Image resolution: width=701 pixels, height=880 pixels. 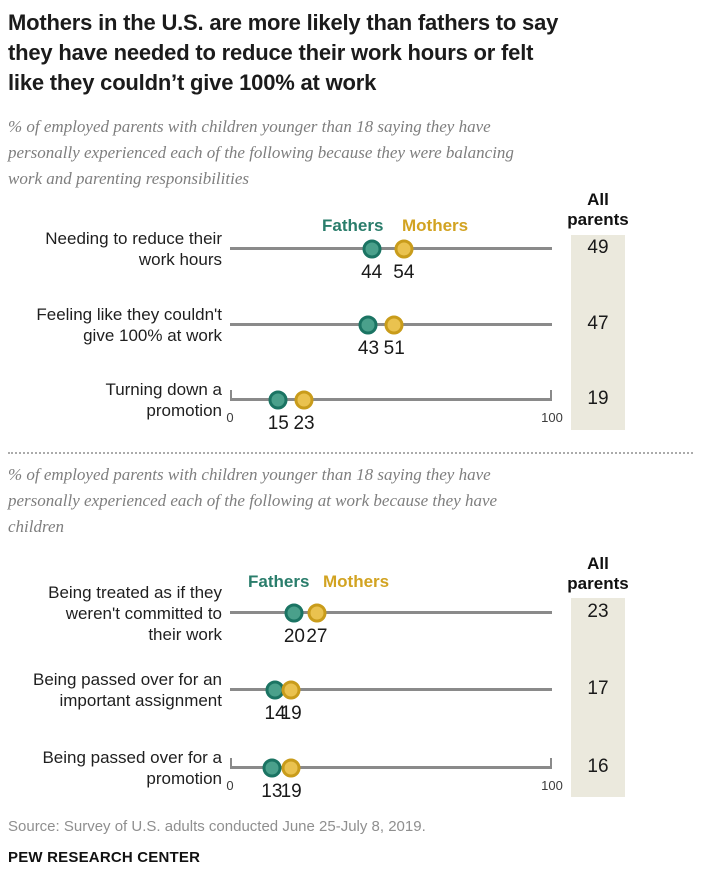 I want to click on mothers-value: 51, so click(x=394, y=348).